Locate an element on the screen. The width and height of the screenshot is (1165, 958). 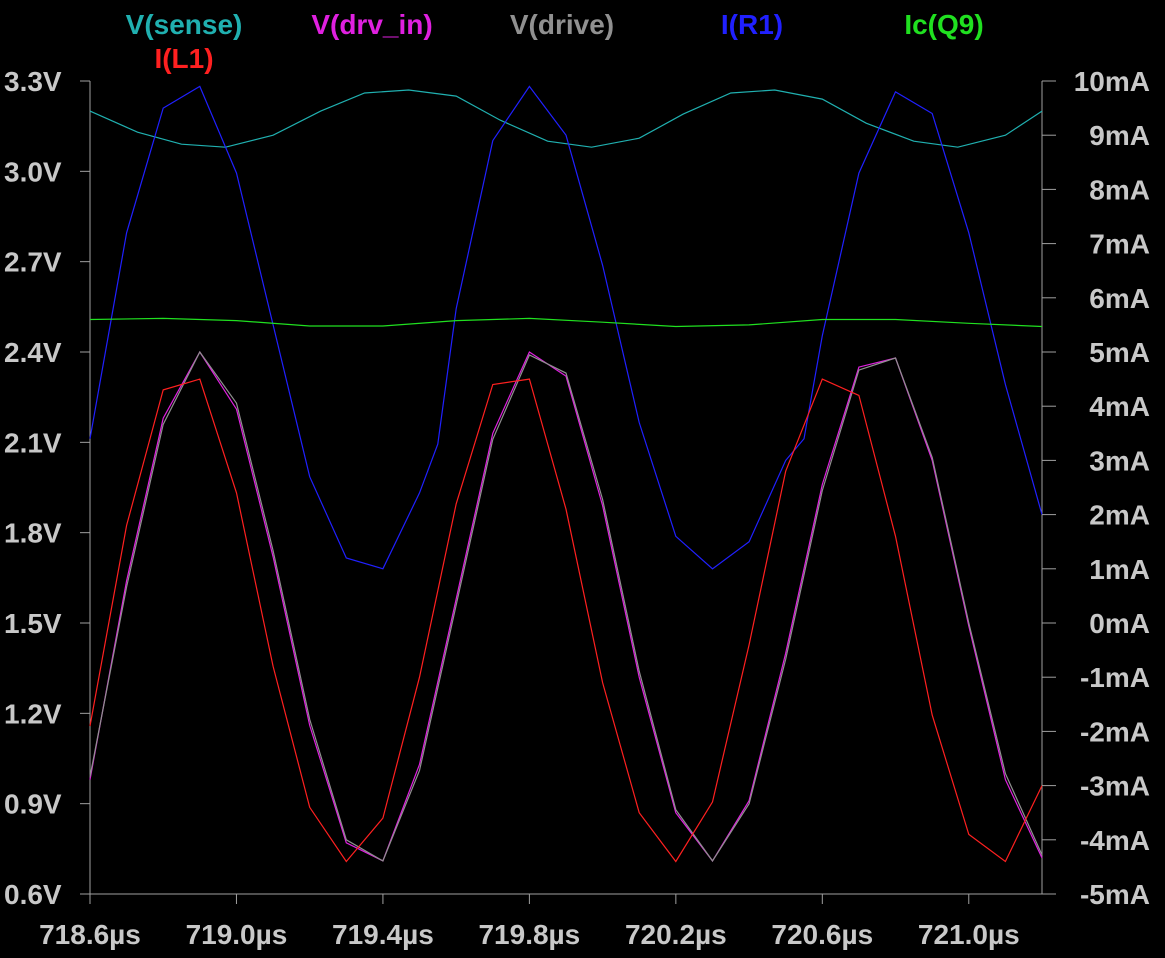
left-tick-label: 1.8V is located at coordinates (33, 533).